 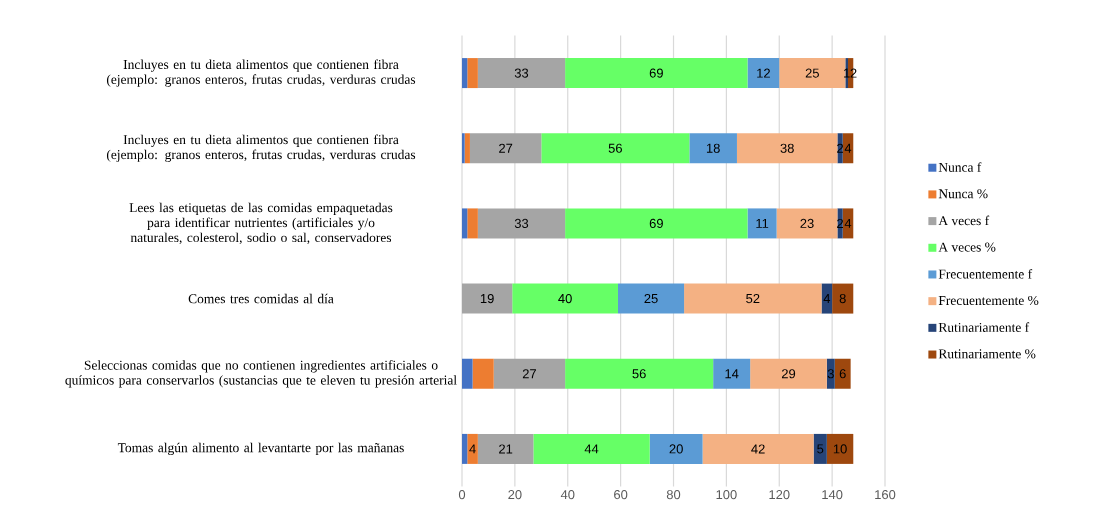 I want to click on y-tick-label: Comes tres comidas al día, so click(x=261, y=298).